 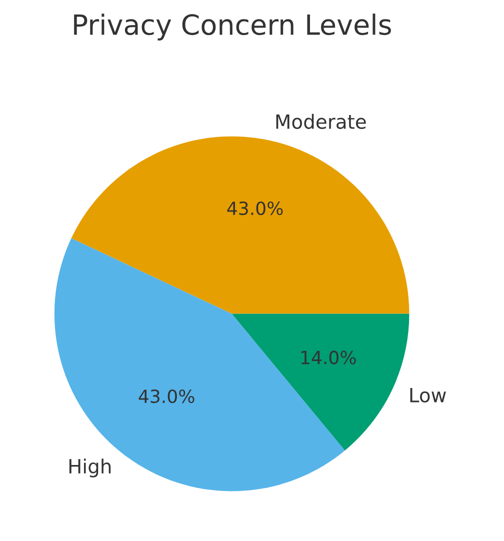 What do you see at coordinates (328, 357) in the screenshot?
I see `data-label: 14.0%` at bounding box center [328, 357].